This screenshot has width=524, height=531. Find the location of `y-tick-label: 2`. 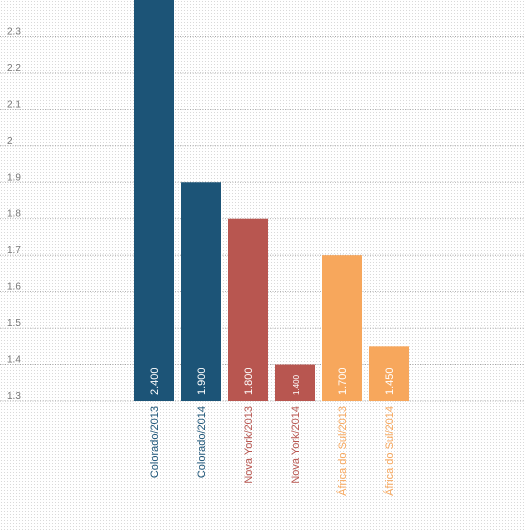

y-tick-label: 2 is located at coordinates (10, 141).